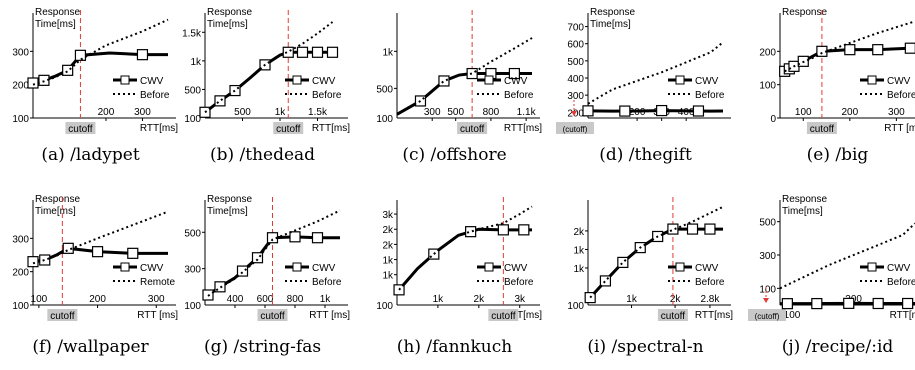 Image resolution: width=915 pixels, height=370 pixels. Describe the element at coordinates (388, 245) in the screenshot. I see `y-tick-label: 2k` at that location.